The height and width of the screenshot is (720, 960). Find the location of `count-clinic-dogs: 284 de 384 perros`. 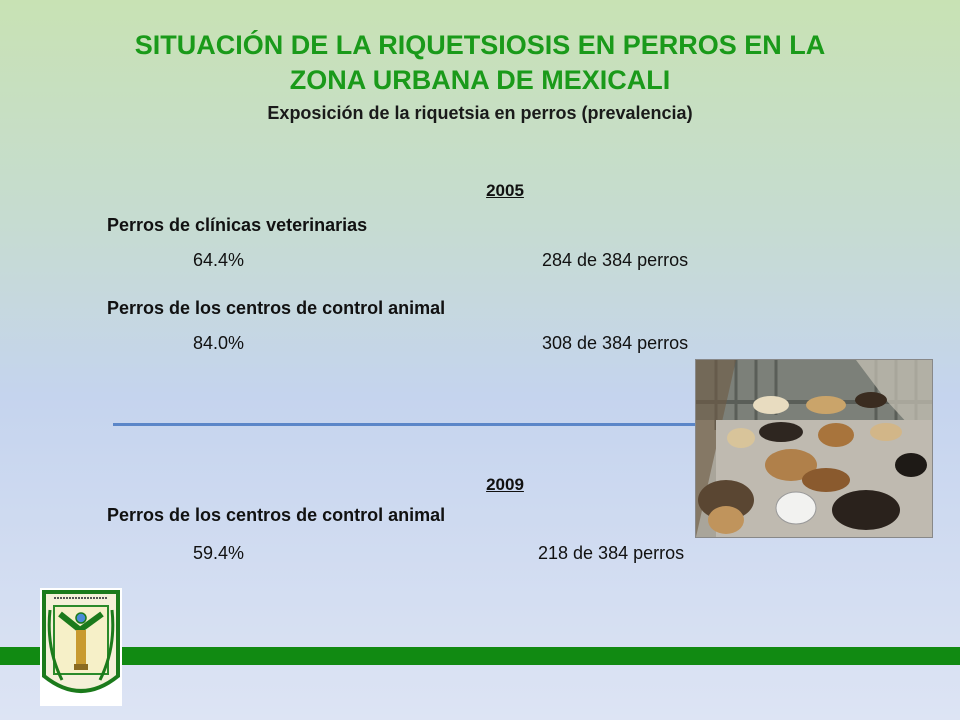

count-clinic-dogs: 284 de 384 perros is located at coordinates (615, 260).